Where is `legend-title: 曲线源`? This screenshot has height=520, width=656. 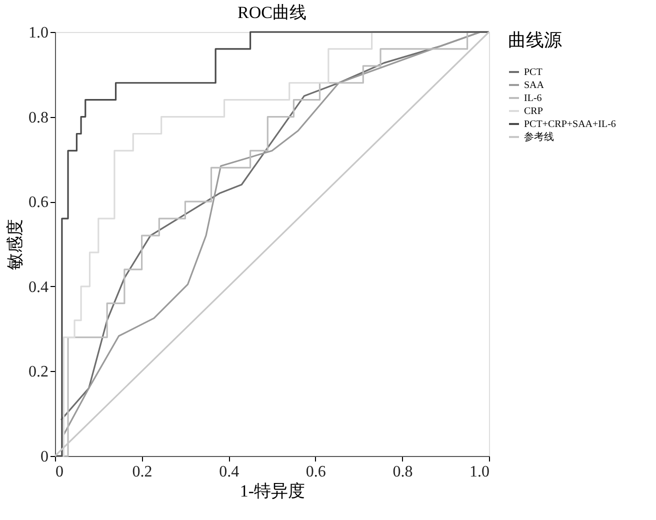 legend-title: 曲线源 is located at coordinates (535, 40).